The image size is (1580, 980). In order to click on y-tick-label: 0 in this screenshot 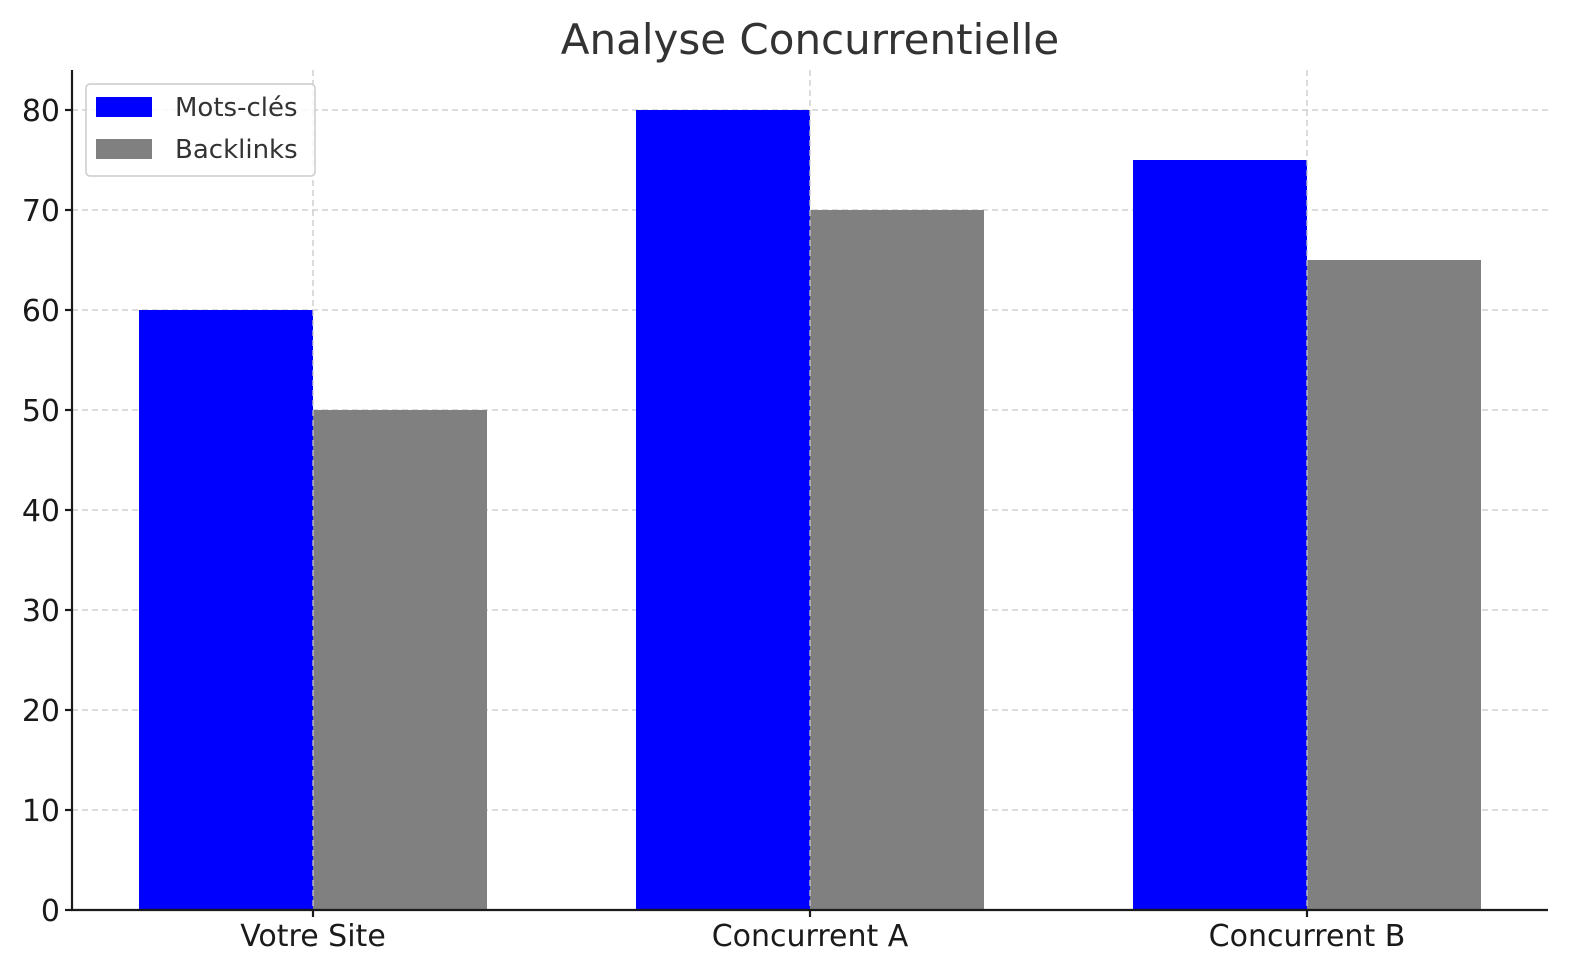, I will do `click(50, 911)`.